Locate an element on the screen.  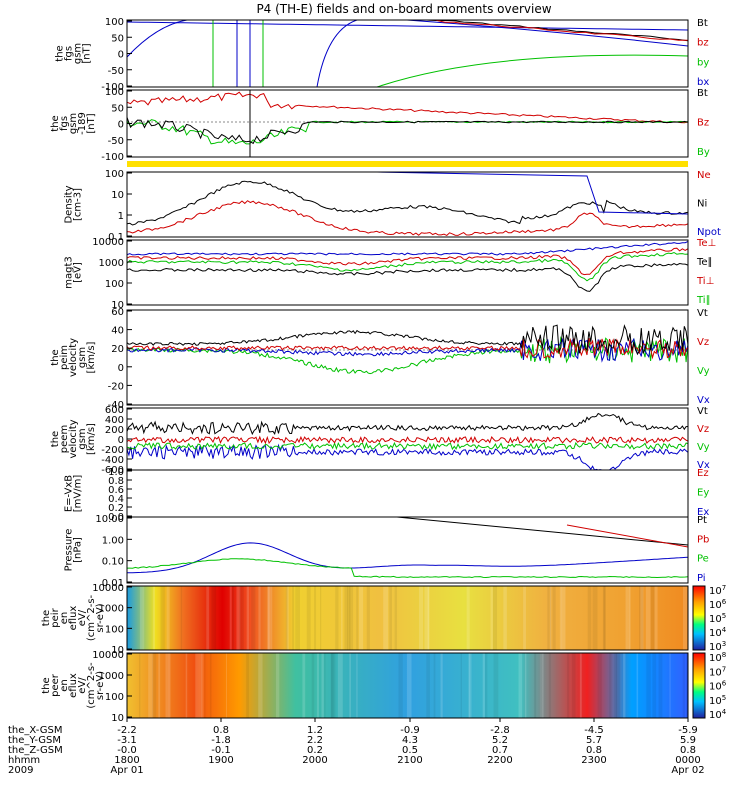
panel-temp-plot is located at coordinates (407, 266).